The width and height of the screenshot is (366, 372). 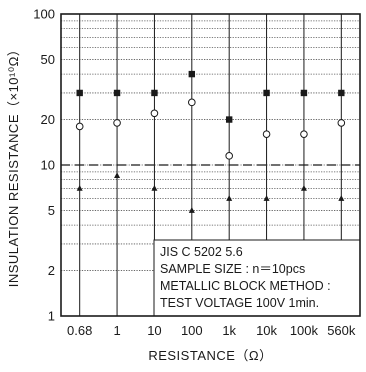 What do you see at coordinates (44, 14) in the screenshot?
I see `y-tick-label: 100` at bounding box center [44, 14].